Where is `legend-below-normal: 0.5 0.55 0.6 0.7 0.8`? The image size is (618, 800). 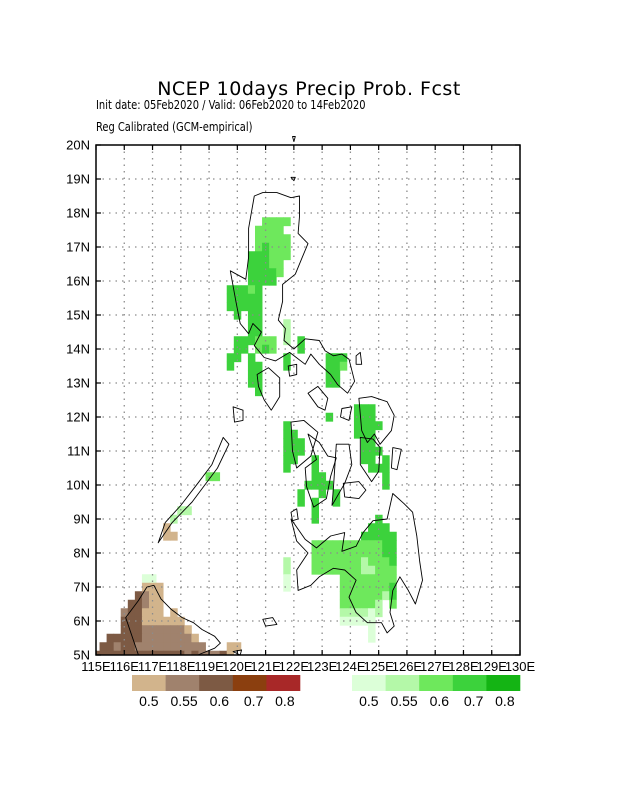 legend-below-normal: 0.5 0.55 0.6 0.7 0.8 is located at coordinates (216, 692).